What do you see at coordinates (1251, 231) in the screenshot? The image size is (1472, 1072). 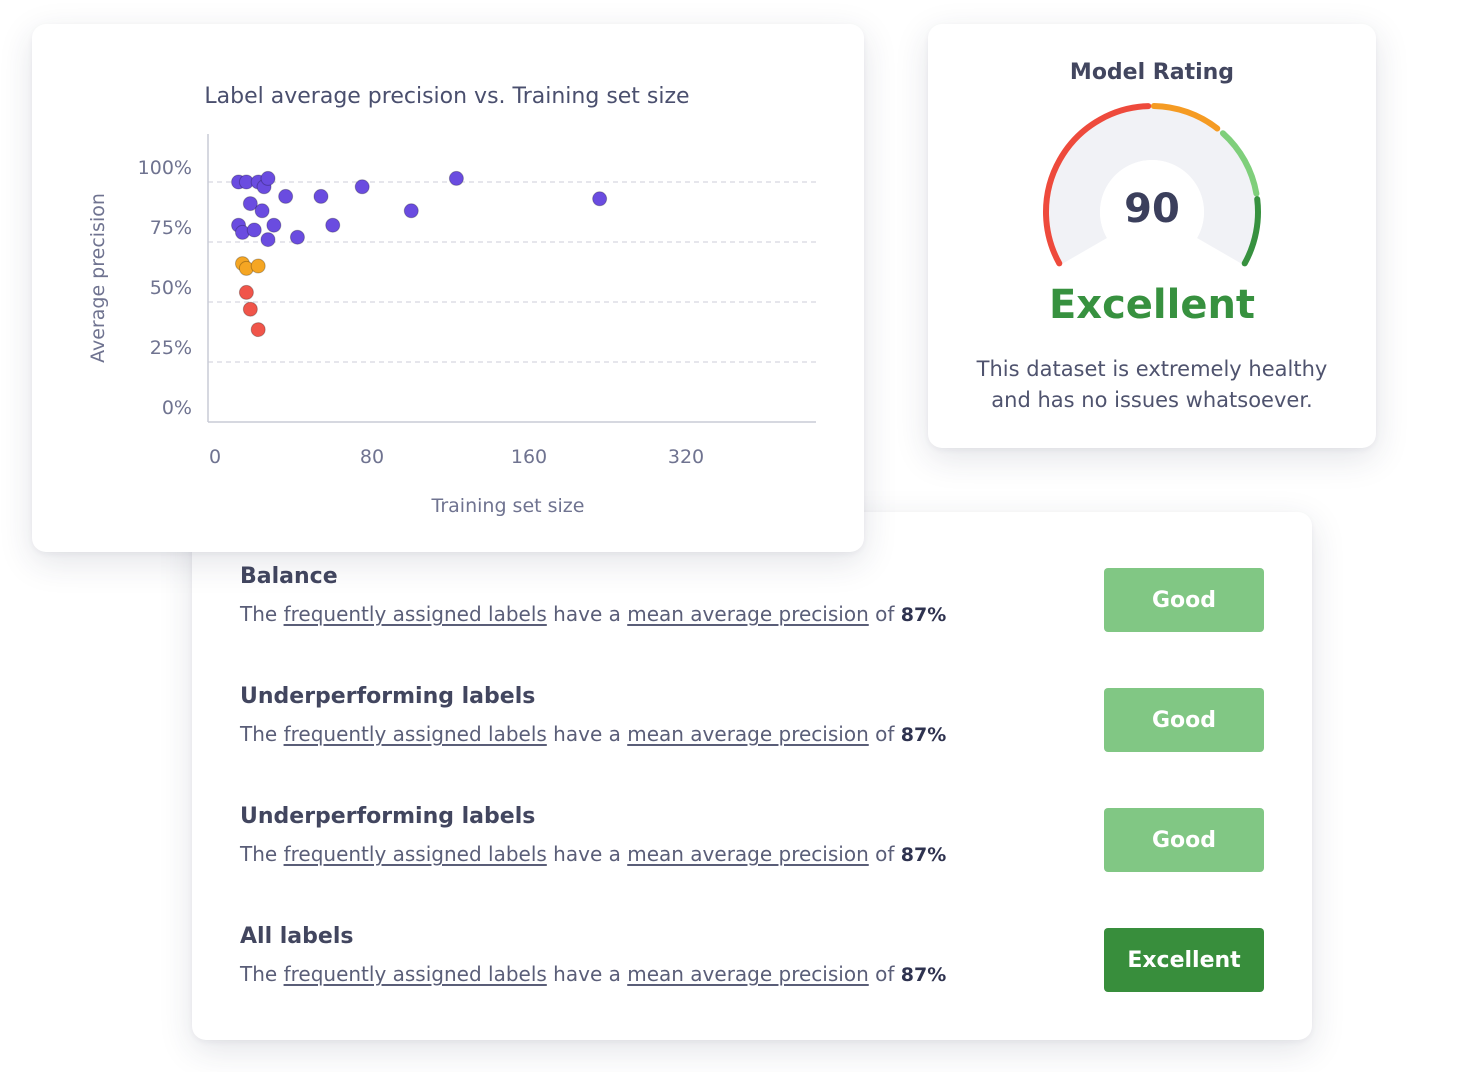 I see `gauge-arc-excellent` at bounding box center [1251, 231].